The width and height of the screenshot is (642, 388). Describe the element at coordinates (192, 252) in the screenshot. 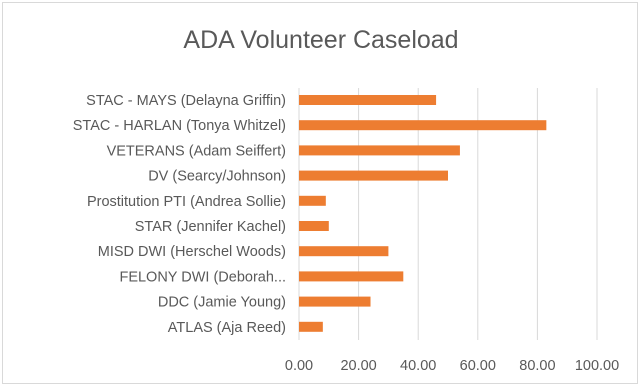

I see `category-label: MISD DWI (Herschel Woods)` at that location.